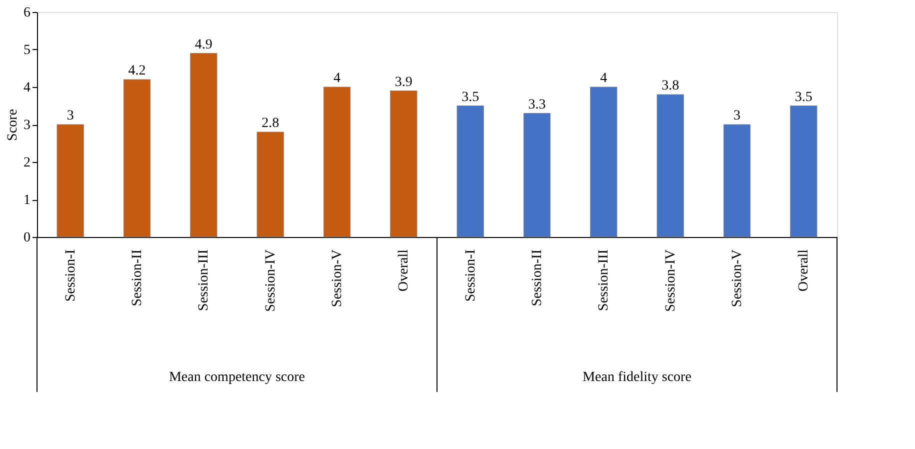 Image resolution: width=915 pixels, height=449 pixels. What do you see at coordinates (27, 13) in the screenshot?
I see `y-tick-label: 6` at bounding box center [27, 13].